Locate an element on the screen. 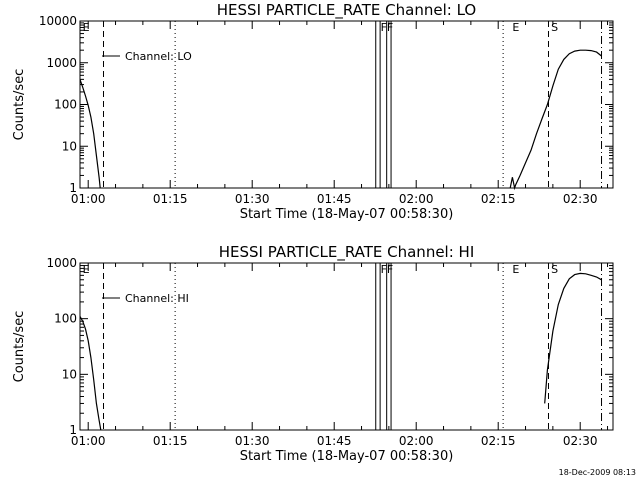 This screenshot has height=480, width=640. chart-title: HESSI PARTICLE_RATE Channel: LO is located at coordinates (346, 10).